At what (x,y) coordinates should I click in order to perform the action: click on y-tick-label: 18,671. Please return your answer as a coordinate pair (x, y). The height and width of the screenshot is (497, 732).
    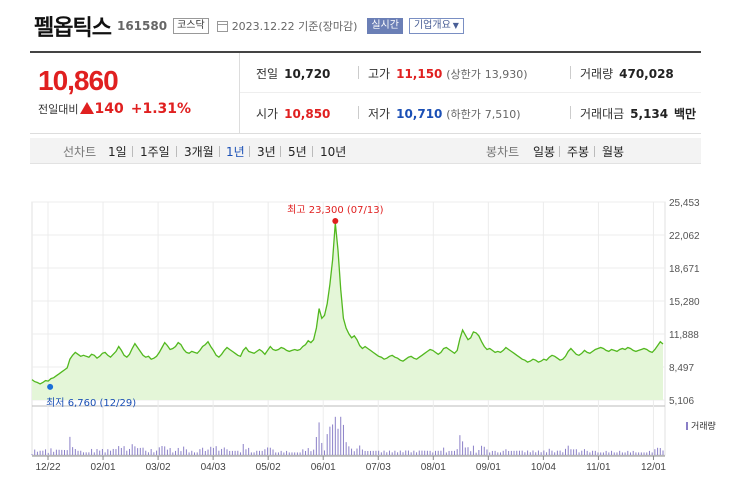
    Looking at the image, I should click on (684, 269).